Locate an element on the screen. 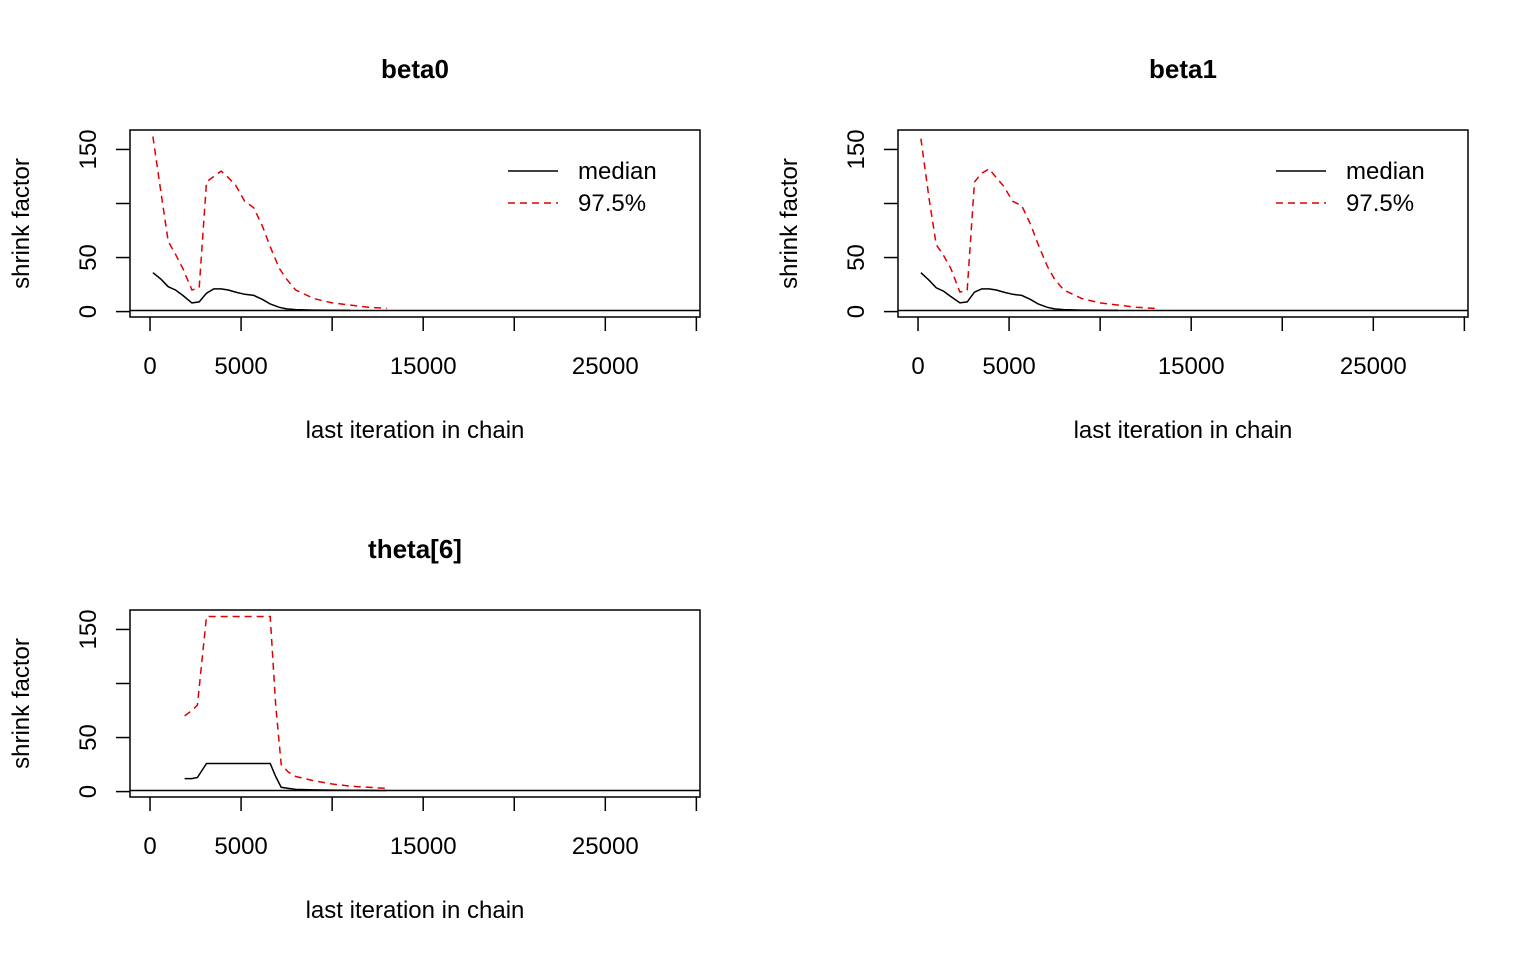 The width and height of the screenshot is (1536, 960). panel-title: theta[6] is located at coordinates (415, 549).